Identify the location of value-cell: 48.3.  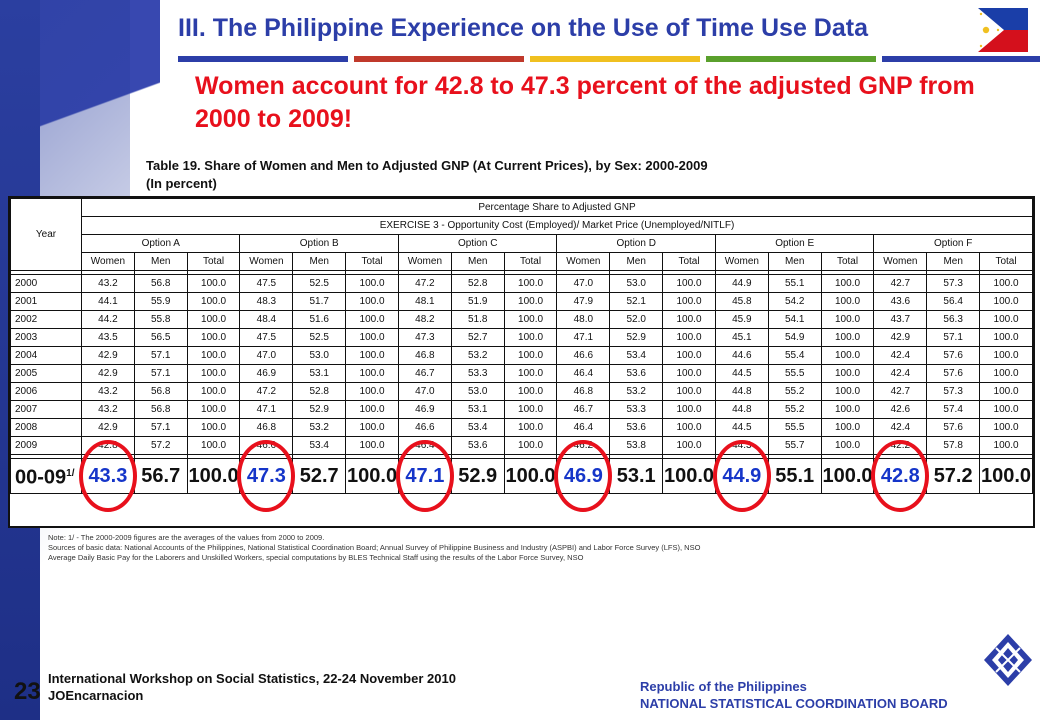
(266, 301).